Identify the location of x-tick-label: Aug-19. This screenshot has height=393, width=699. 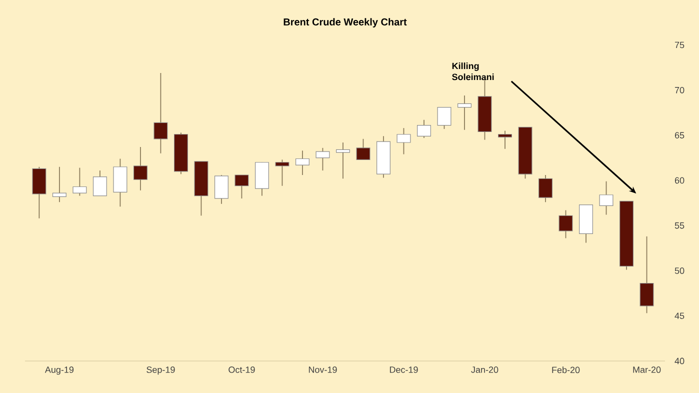
(59, 370).